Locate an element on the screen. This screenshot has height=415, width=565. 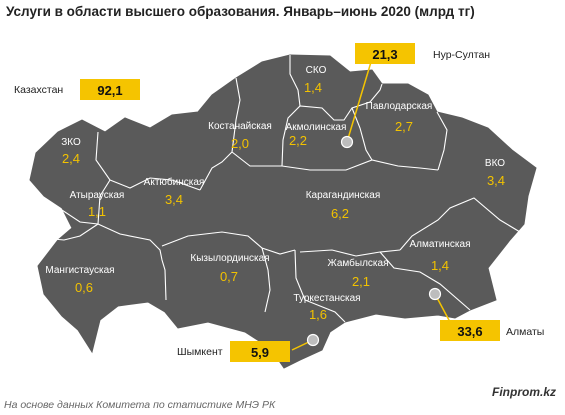
brand-logo-text: Finprom.kz is located at coordinates (524, 392).